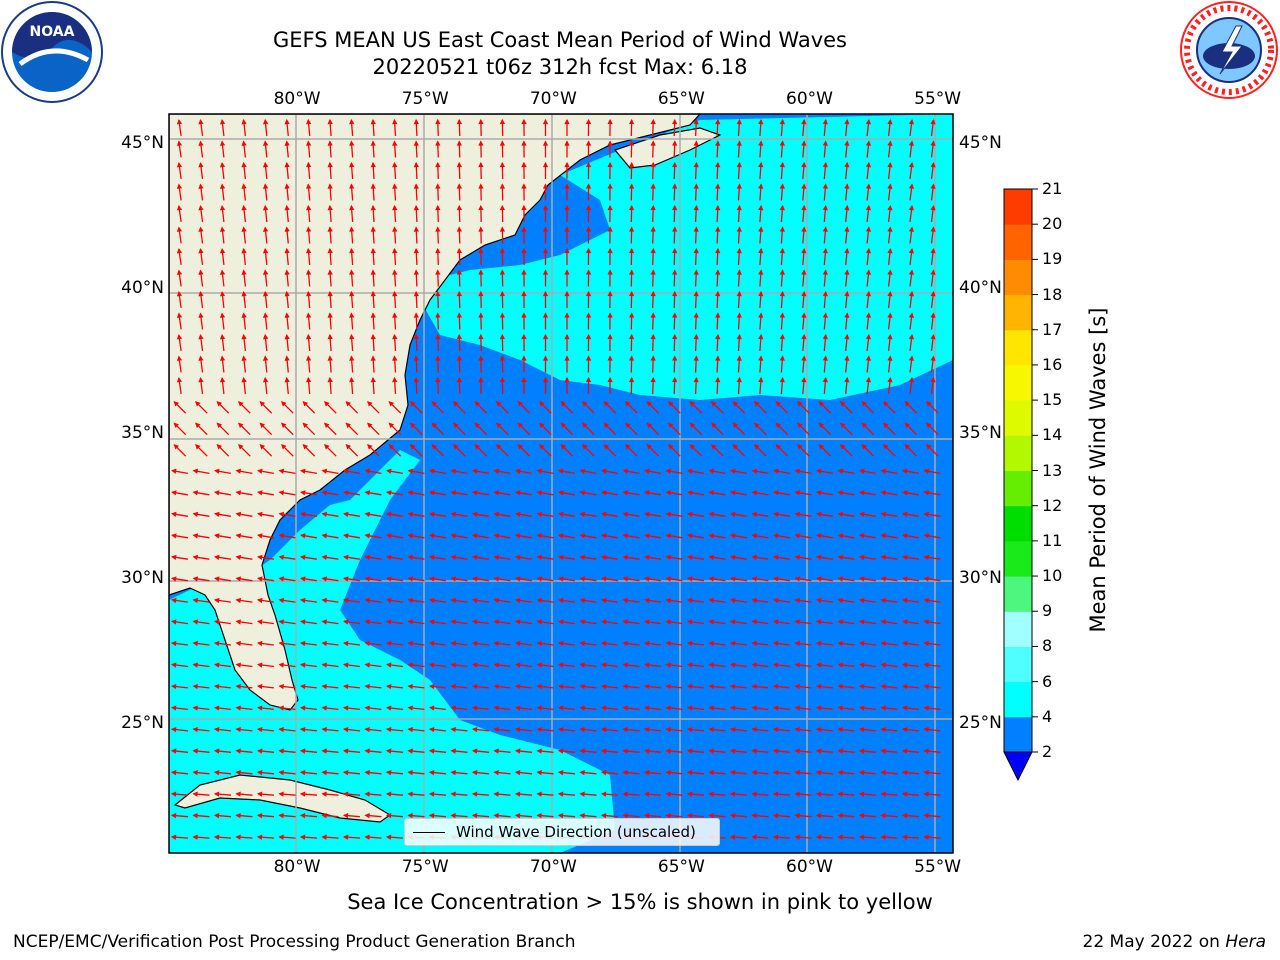 This screenshot has height=960, width=1280. I want to click on map-legend: Wind Wave Direction (unscaled), so click(562, 832).